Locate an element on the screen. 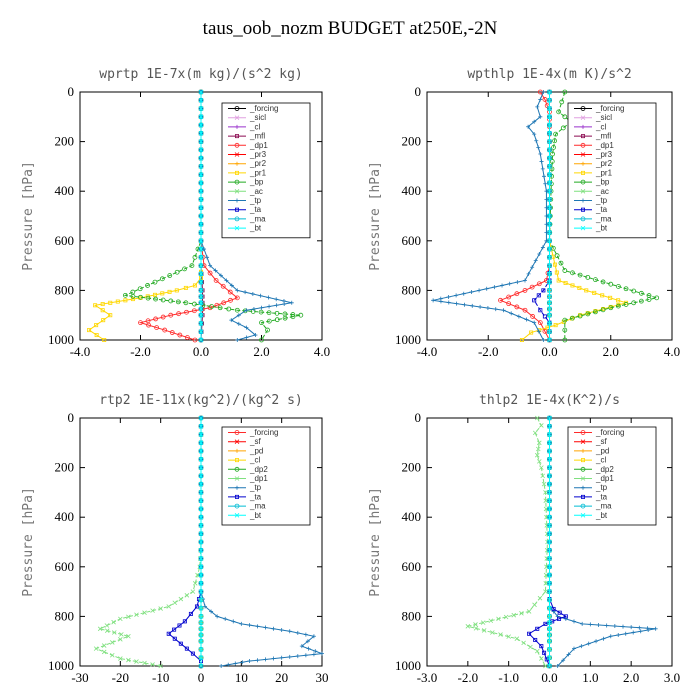  panel-3-xtick-label: -10 is located at coordinates (160, 677).